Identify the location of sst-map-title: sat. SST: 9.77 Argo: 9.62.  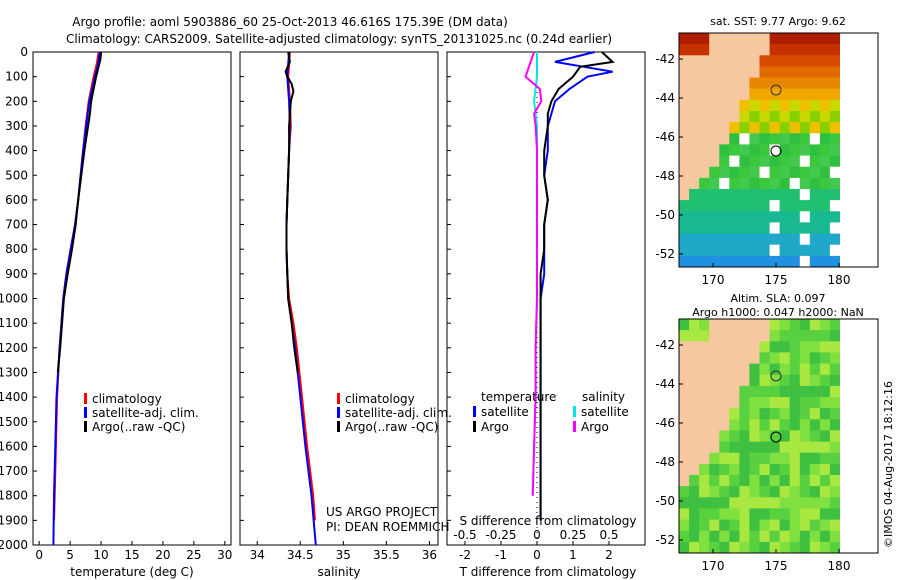
(778, 21).